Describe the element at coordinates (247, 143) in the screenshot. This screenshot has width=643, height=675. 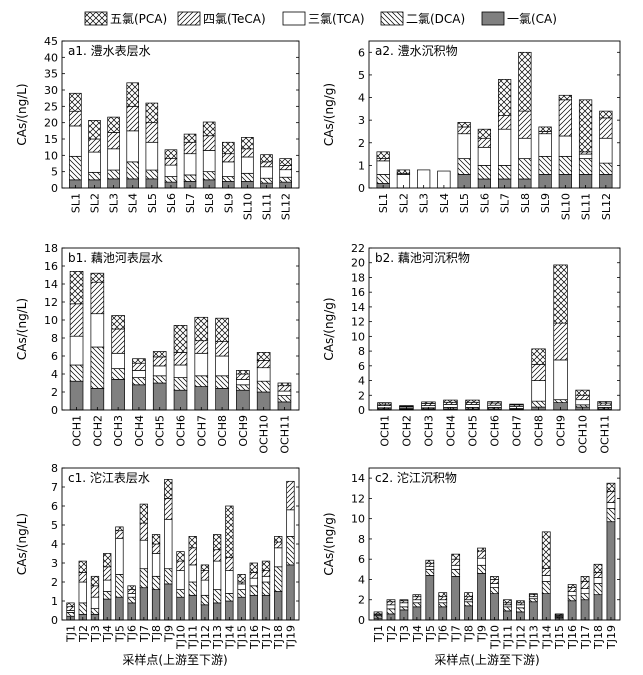
I see `bar-a1-sl10-pca` at that location.